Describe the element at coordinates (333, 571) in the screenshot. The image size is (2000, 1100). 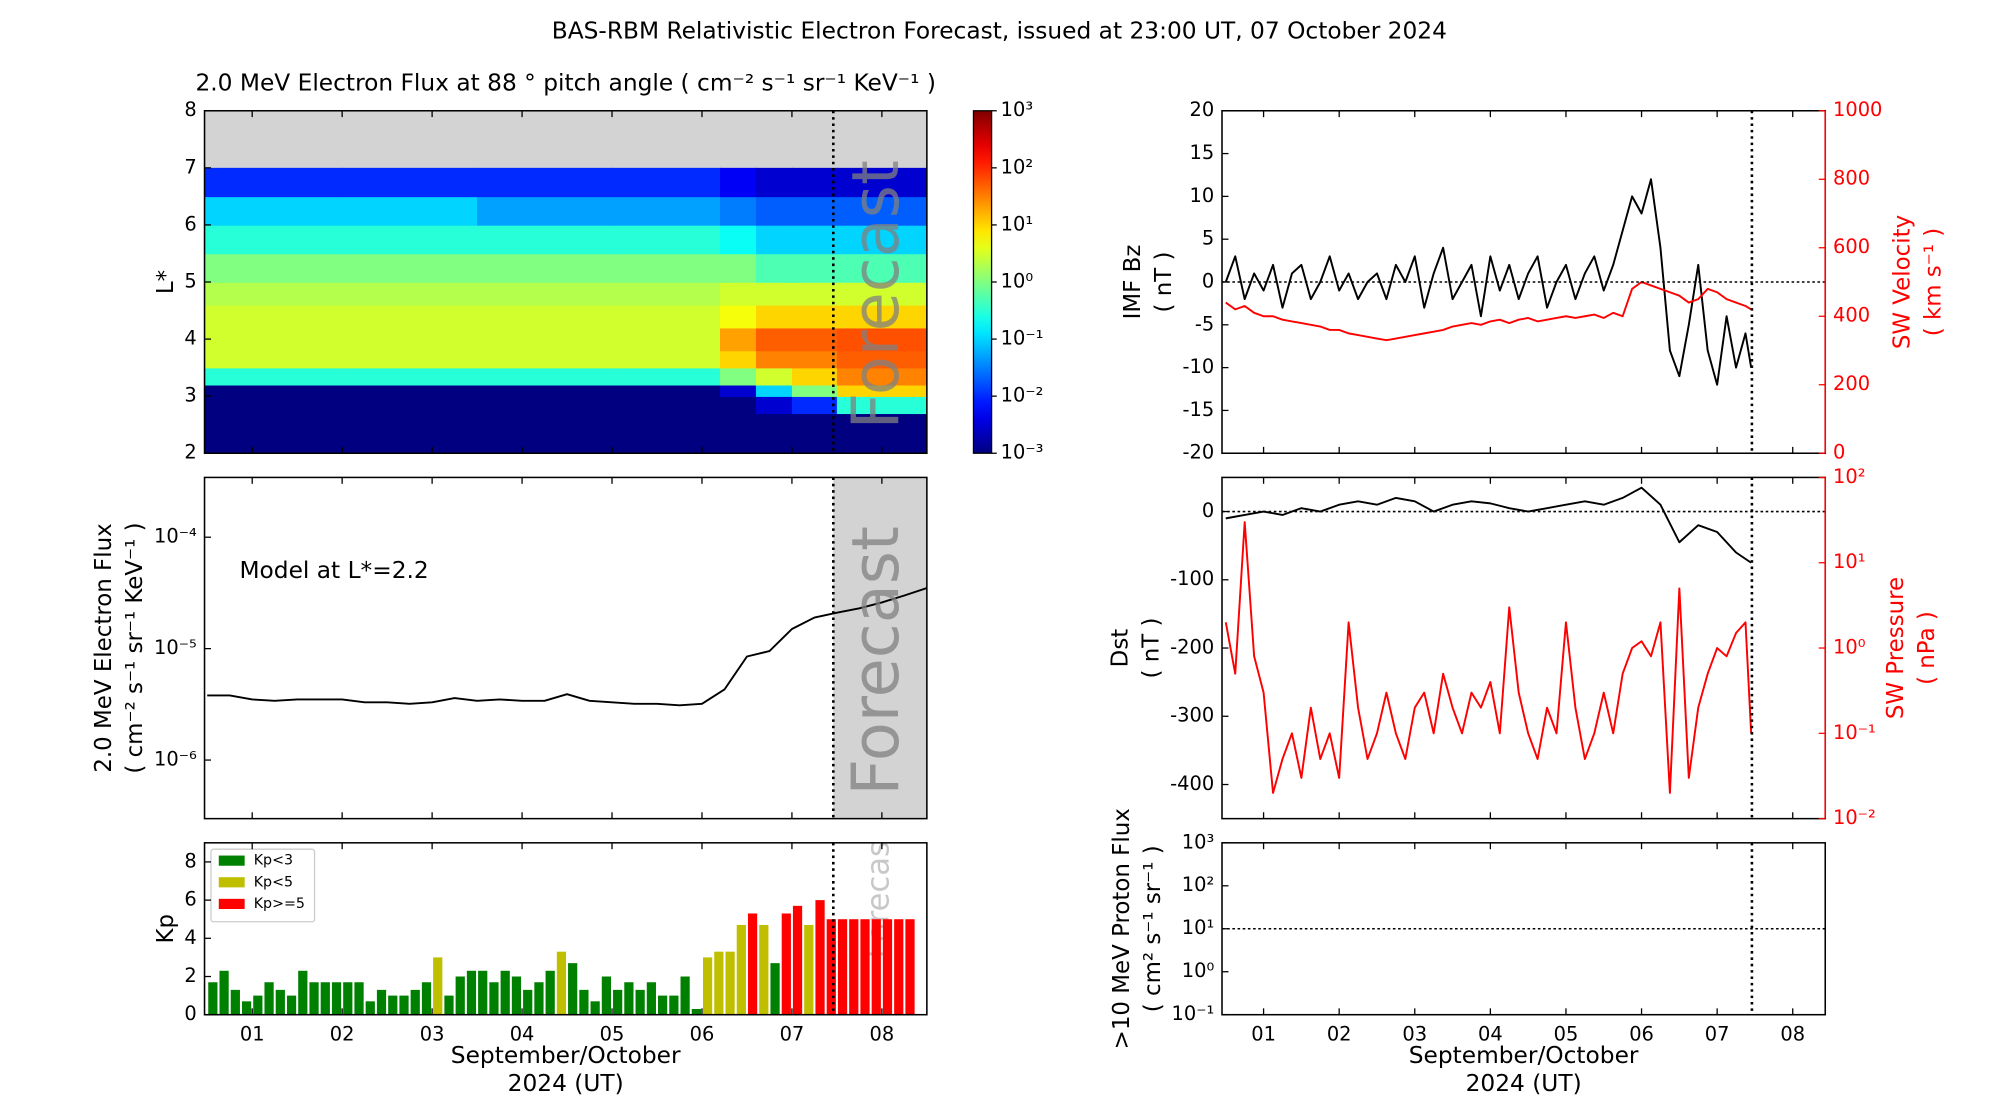
I see `annotation: Model at L*=2.2` at that location.